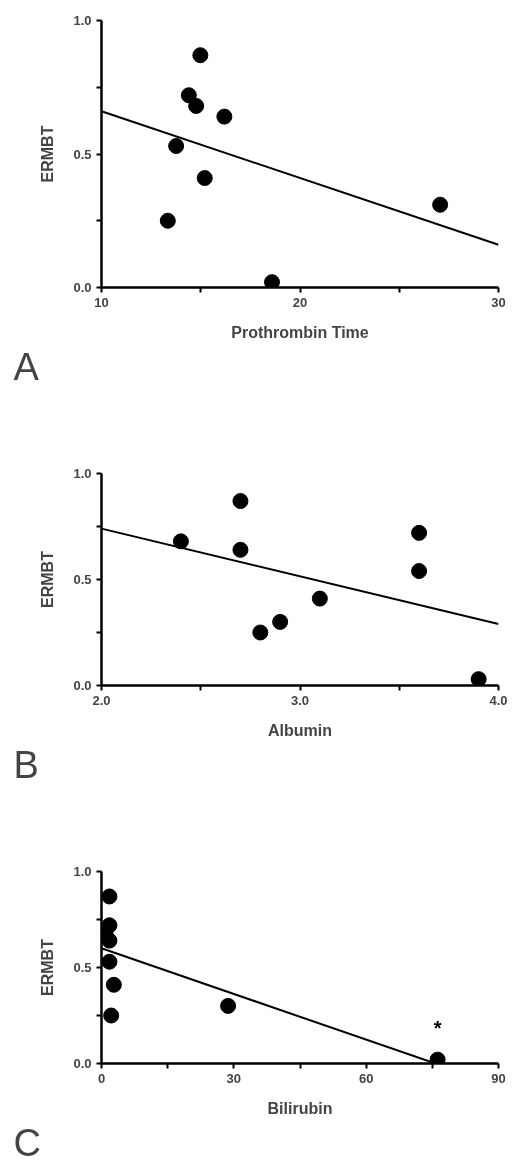  Describe the element at coordinates (101, 302) in the screenshot. I see `x-tick-label: 10` at that location.